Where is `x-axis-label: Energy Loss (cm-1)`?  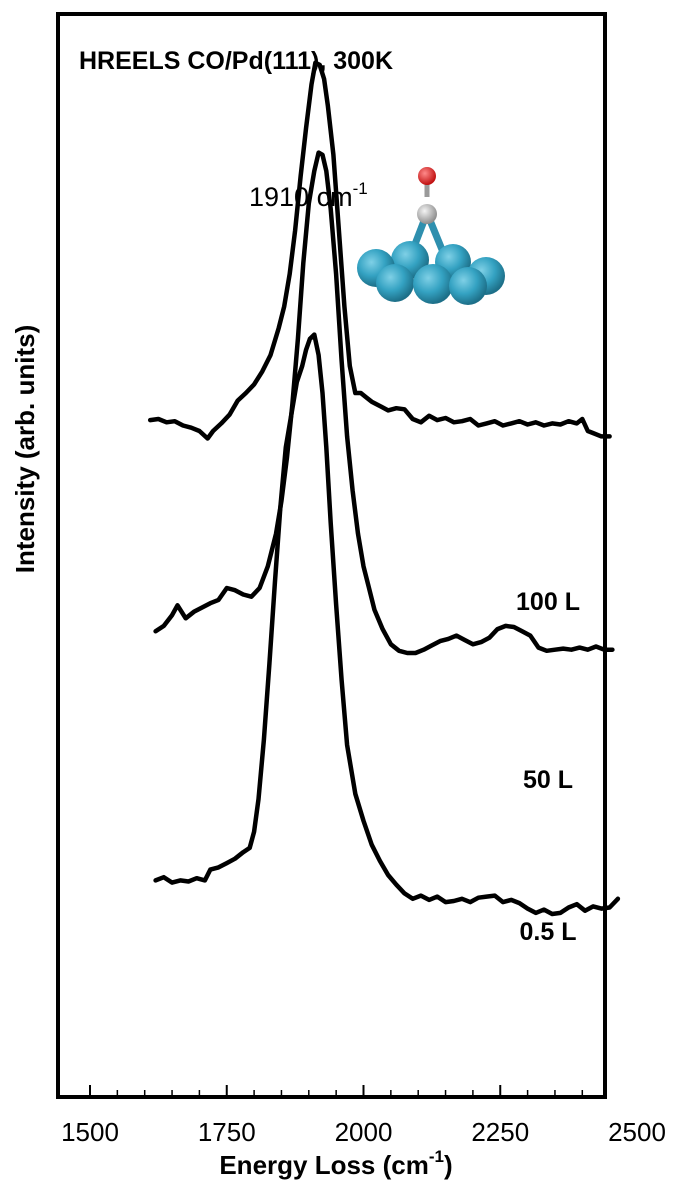 x-axis-label: Energy Loss (cm-1) is located at coordinates (335, 1163).